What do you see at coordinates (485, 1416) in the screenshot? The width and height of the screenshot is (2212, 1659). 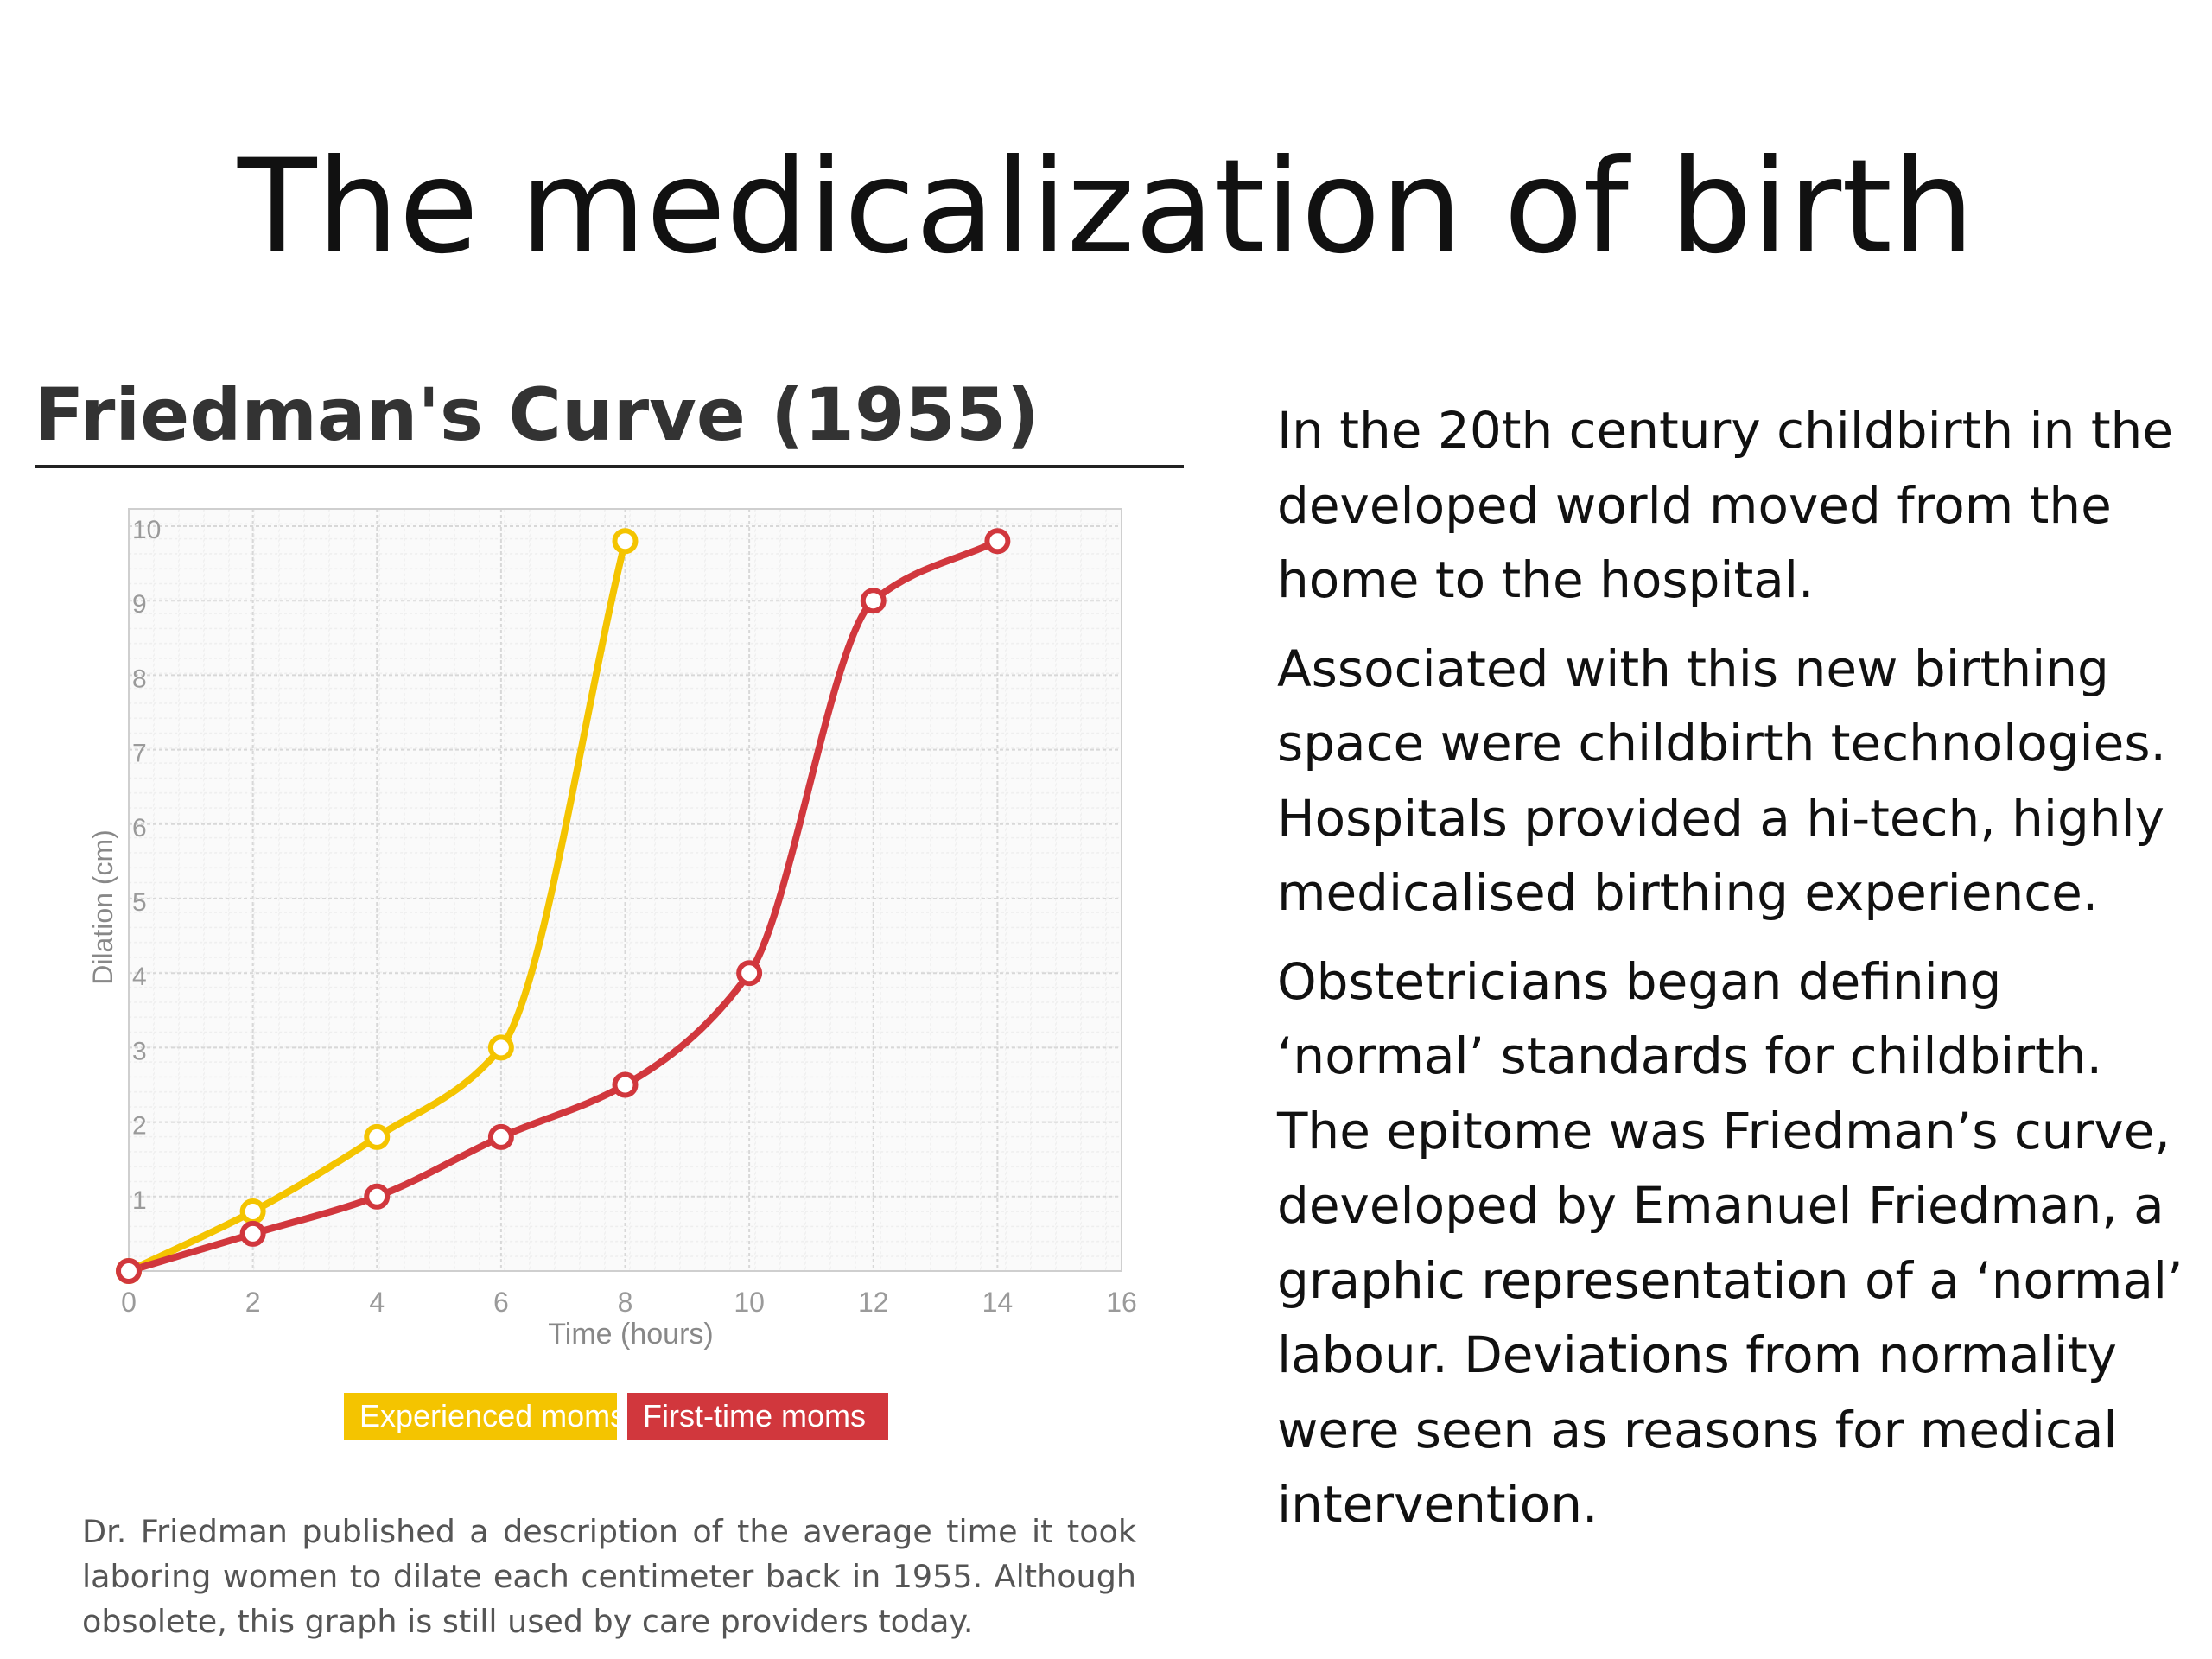 I see `legend-item-experienced-moms: Experienced moms` at bounding box center [485, 1416].